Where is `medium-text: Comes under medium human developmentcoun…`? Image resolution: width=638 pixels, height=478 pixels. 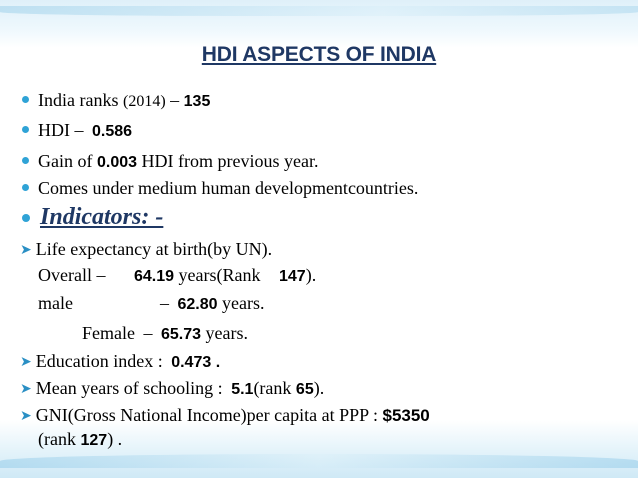 medium-text: Comes under medium human developmentcoun… is located at coordinates (228, 188).